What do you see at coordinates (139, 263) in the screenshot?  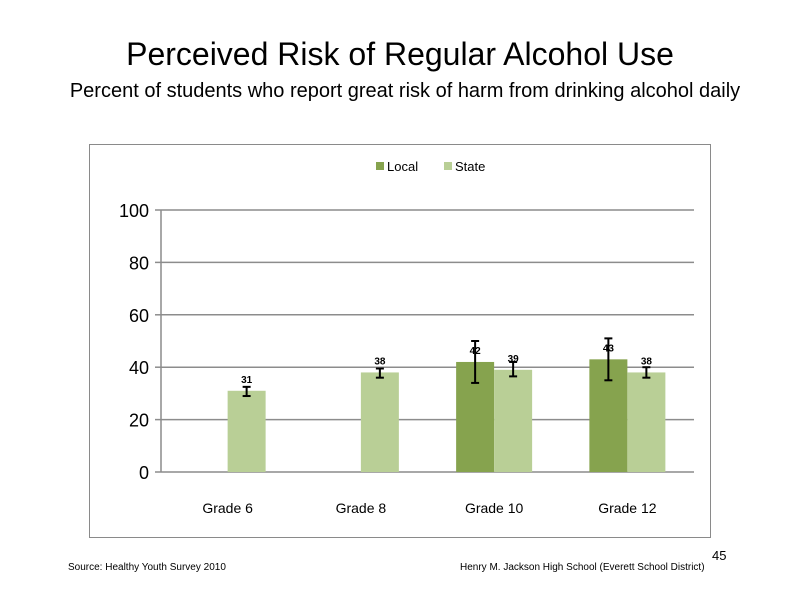 I see `y-tick-label: 80` at bounding box center [139, 263].